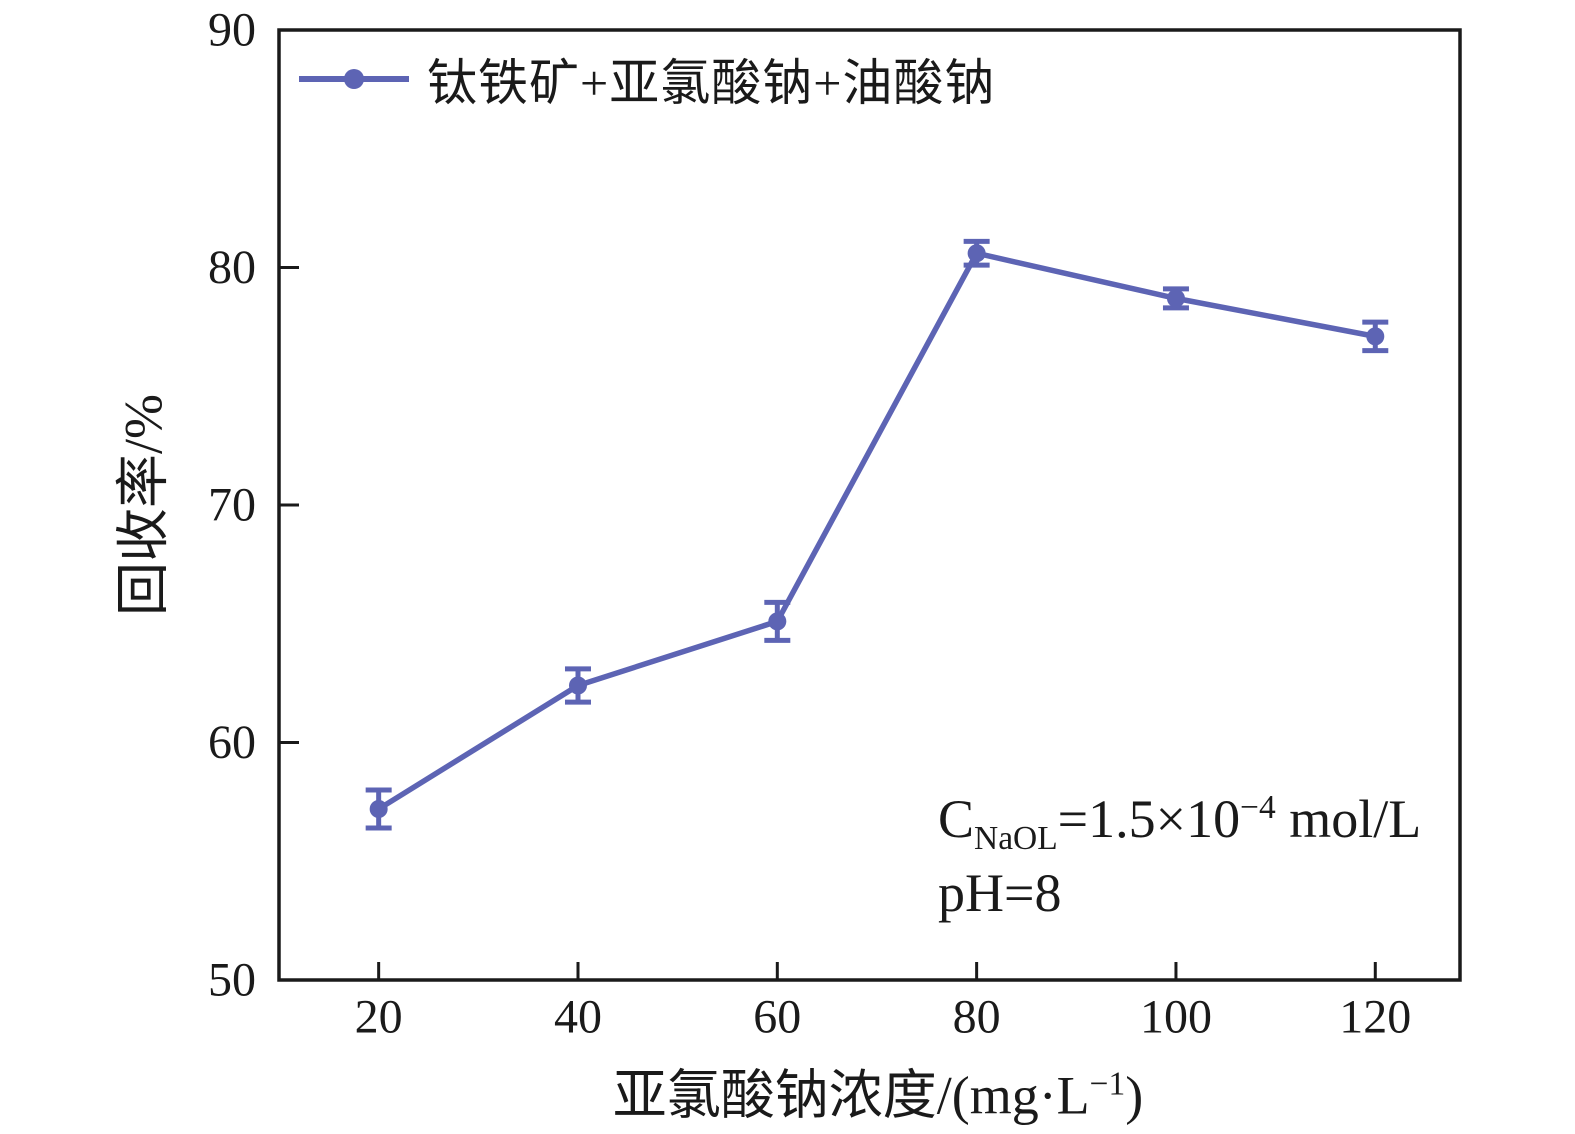 The height and width of the screenshot is (1134, 1575). I want to click on annotation-unit: mol/L, so click(1348, 819).